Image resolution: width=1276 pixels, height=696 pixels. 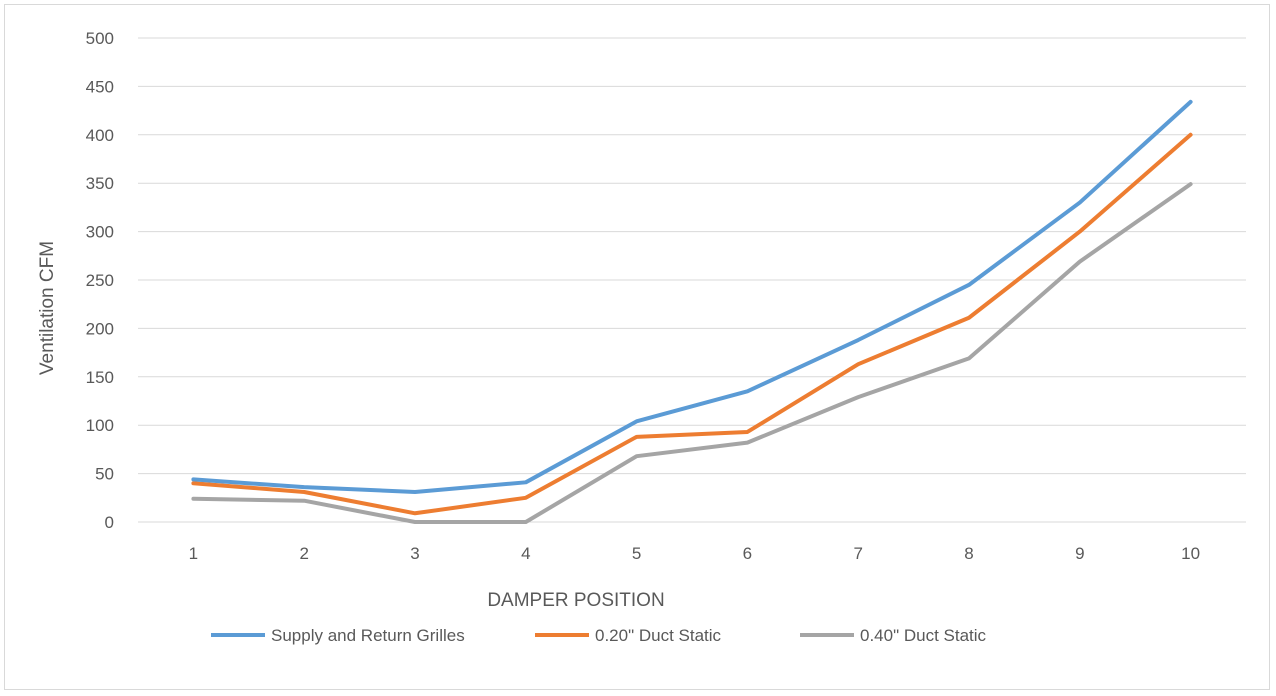 I want to click on y-tick-label: 500, so click(x=100, y=38).